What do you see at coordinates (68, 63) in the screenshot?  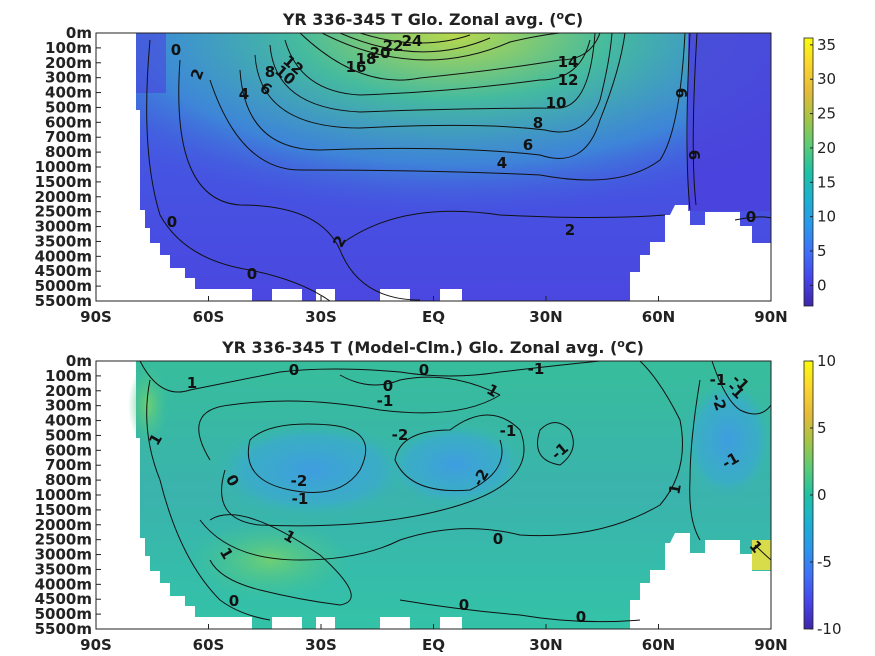 I see `y-tick-label: 200m` at bounding box center [68, 63].